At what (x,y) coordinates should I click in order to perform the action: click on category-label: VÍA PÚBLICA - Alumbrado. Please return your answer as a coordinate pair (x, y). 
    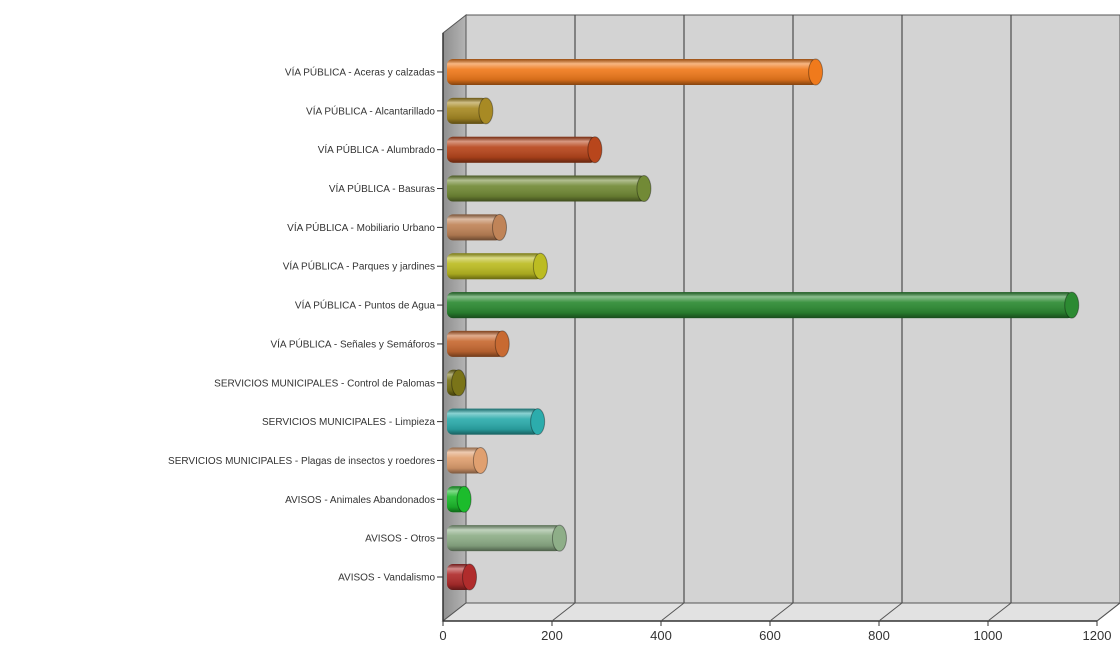
    Looking at the image, I should click on (377, 149).